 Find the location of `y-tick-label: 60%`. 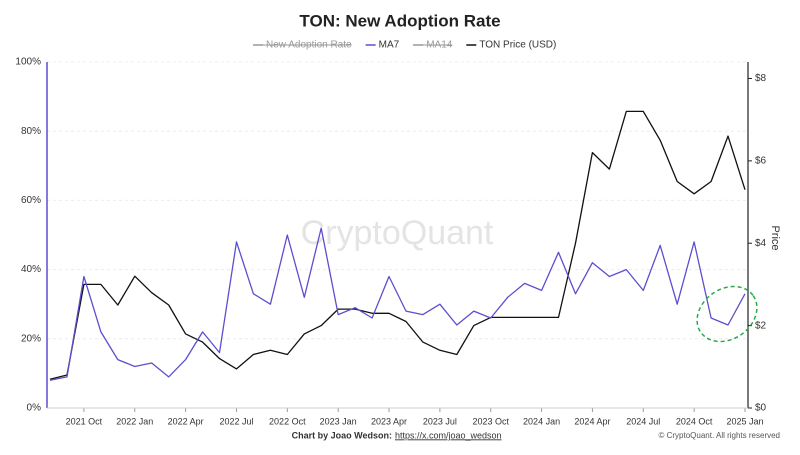

y-tick-label: 60% is located at coordinates (31, 200).